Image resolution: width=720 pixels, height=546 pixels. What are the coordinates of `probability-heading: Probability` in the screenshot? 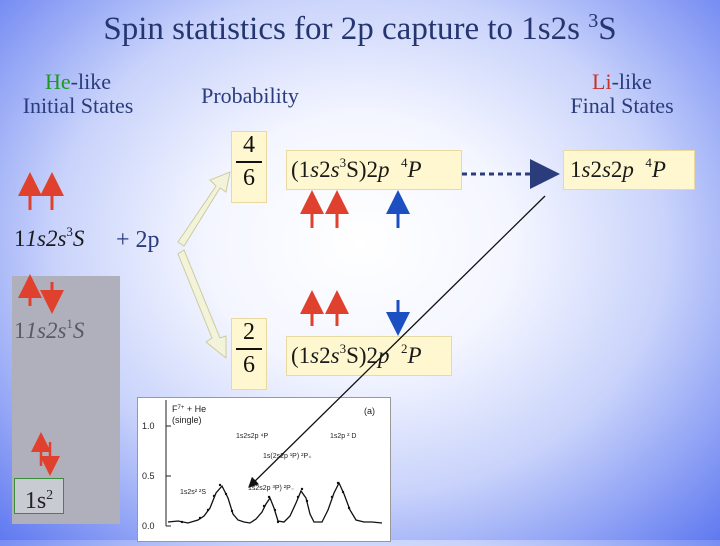 It's located at (250, 96).